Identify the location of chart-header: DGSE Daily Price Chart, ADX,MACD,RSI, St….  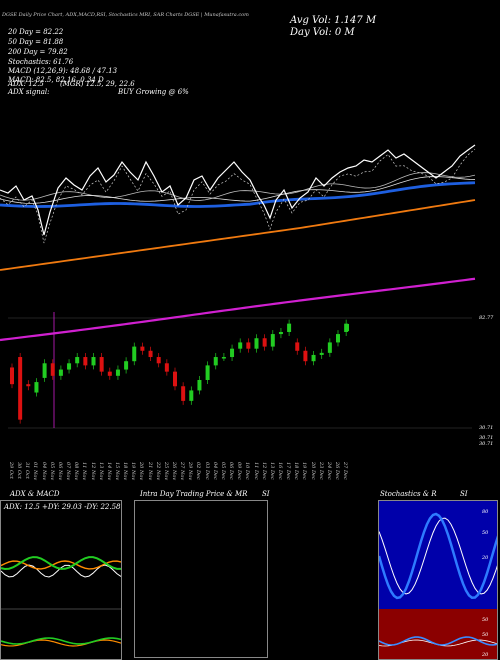
(125, 15).